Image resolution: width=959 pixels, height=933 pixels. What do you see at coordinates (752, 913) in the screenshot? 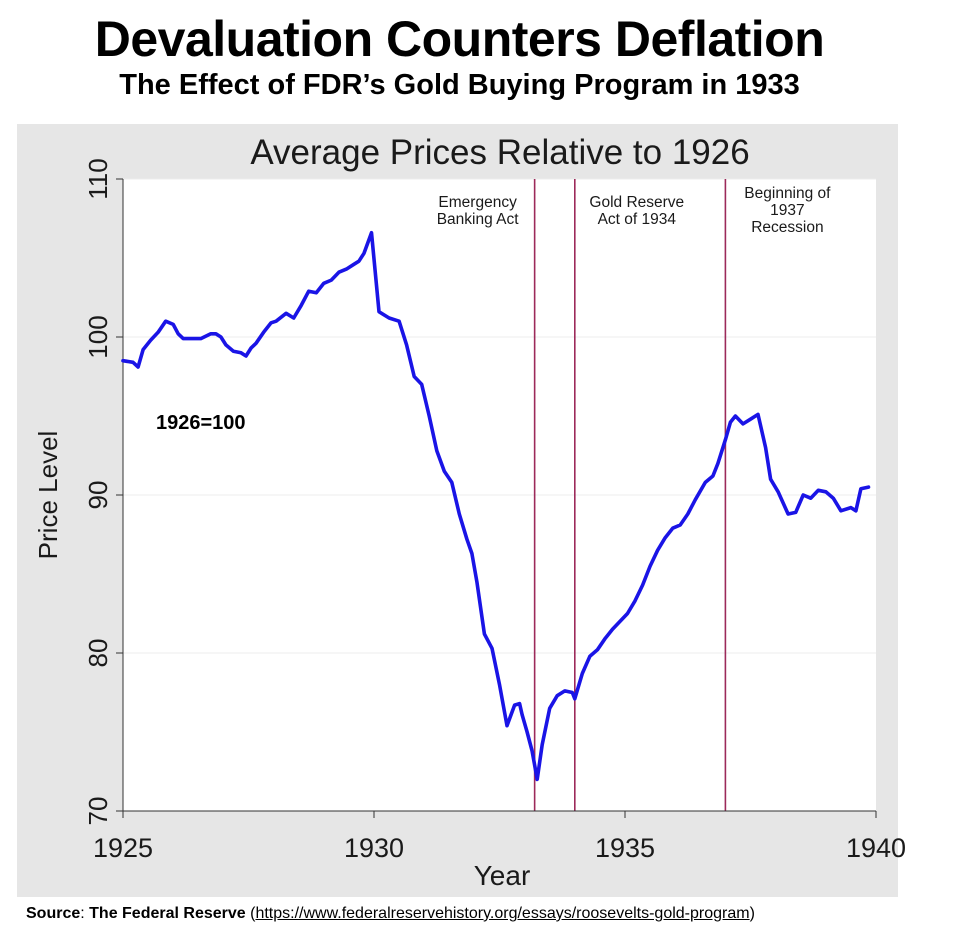
I see `source-close-paren: )` at bounding box center [752, 913].